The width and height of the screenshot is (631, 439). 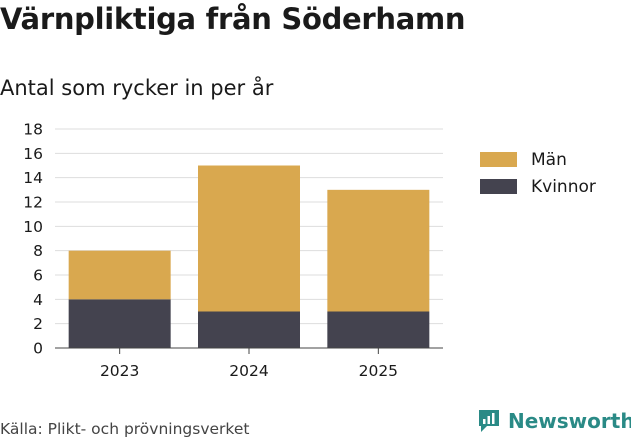 I want to click on bar-kvinnor-2025, so click(x=378, y=330).